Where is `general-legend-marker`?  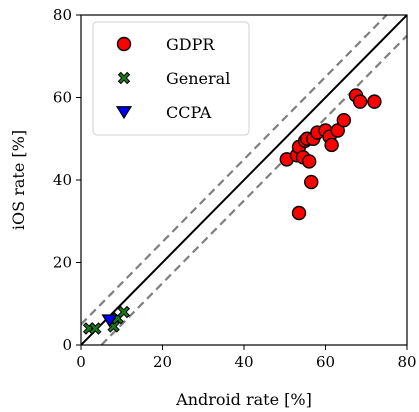 general-legend-marker is located at coordinates (124, 78).